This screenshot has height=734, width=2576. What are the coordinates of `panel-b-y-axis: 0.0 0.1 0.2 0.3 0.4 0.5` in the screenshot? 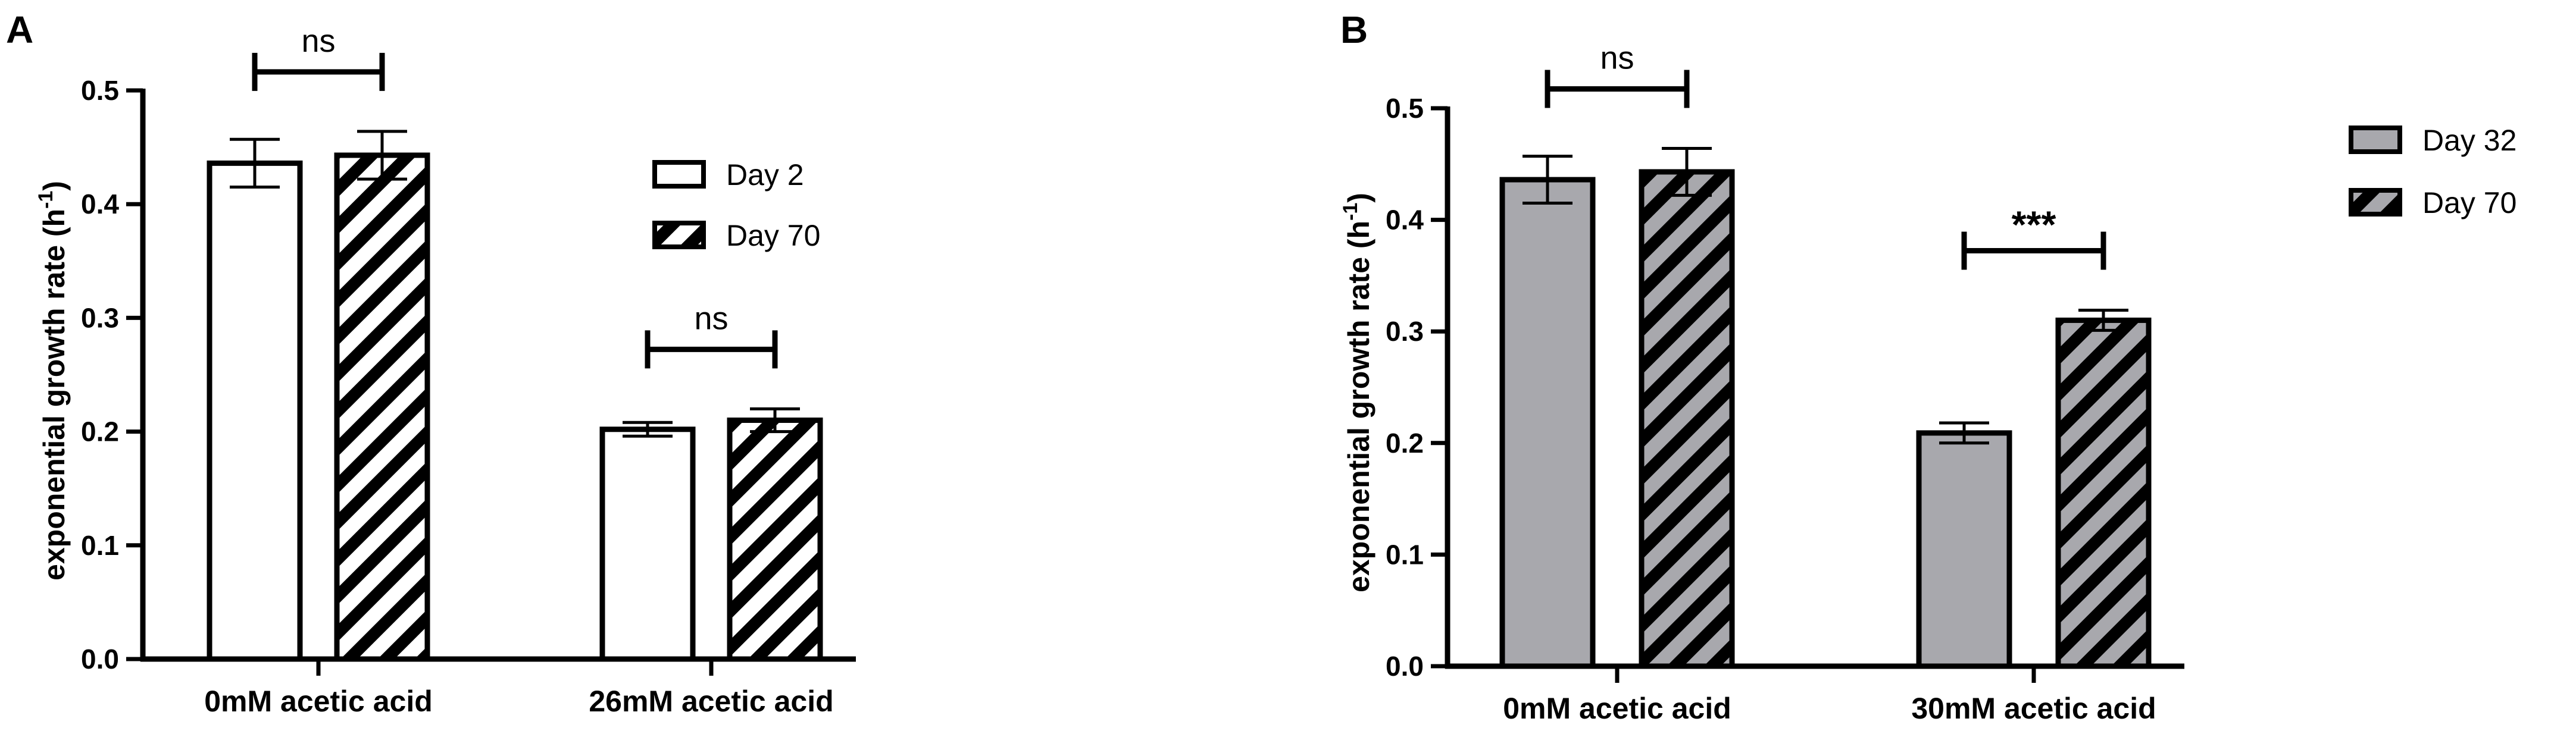 It's located at (1418, 387).